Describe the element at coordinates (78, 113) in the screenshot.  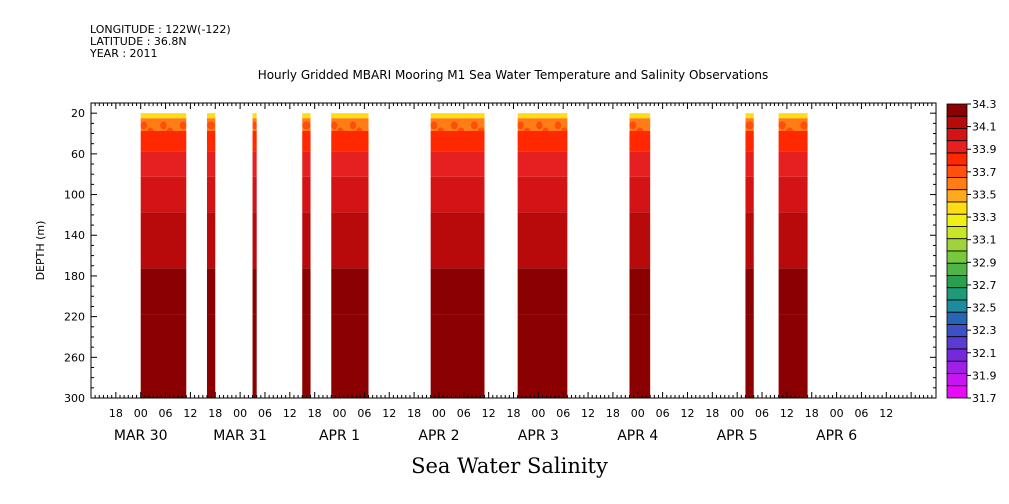
I see `y-tick-label: 20` at that location.